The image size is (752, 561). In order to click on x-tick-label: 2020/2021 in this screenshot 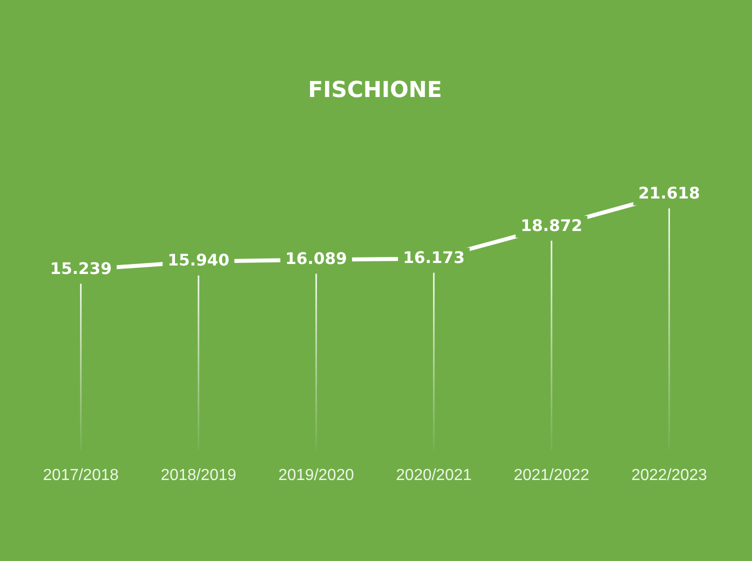, I will do `click(434, 475)`.